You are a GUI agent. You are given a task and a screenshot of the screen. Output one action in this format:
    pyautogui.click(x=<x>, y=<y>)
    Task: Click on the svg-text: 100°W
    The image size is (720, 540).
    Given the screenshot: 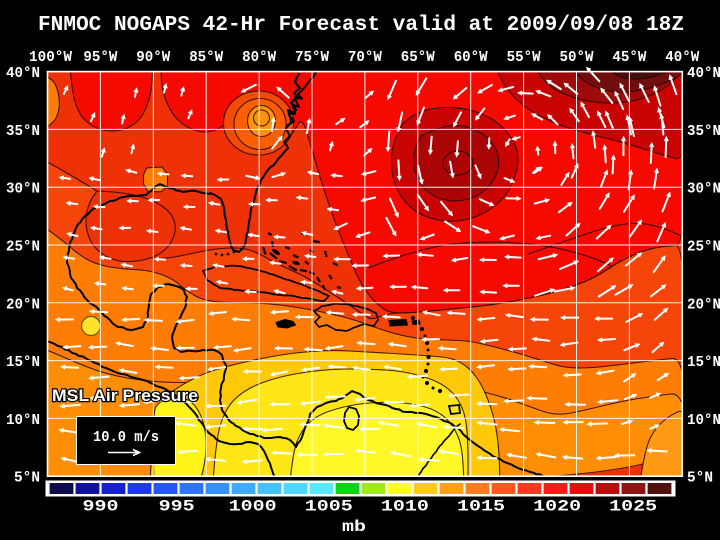 What is the action you would take?
    pyautogui.click(x=50, y=57)
    